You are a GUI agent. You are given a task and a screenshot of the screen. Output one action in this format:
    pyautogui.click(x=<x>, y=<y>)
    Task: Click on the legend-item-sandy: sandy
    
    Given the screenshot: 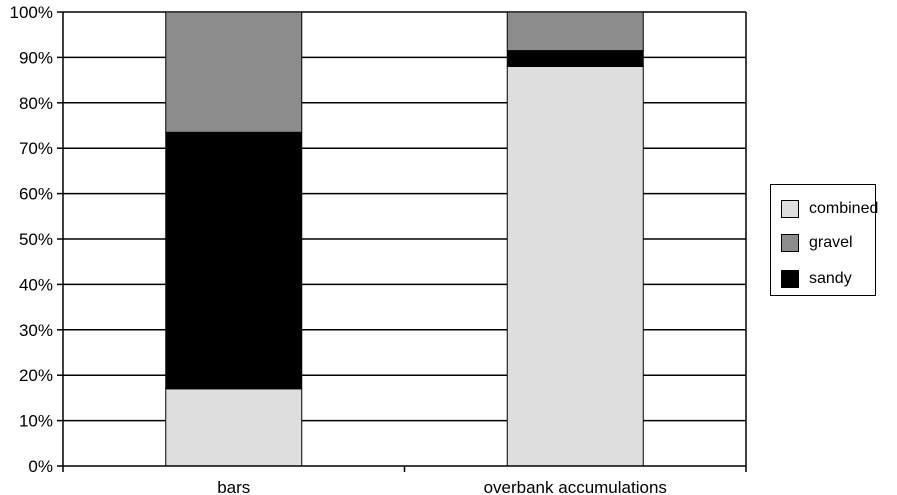 What is the action you would take?
    pyautogui.click(x=816, y=279)
    